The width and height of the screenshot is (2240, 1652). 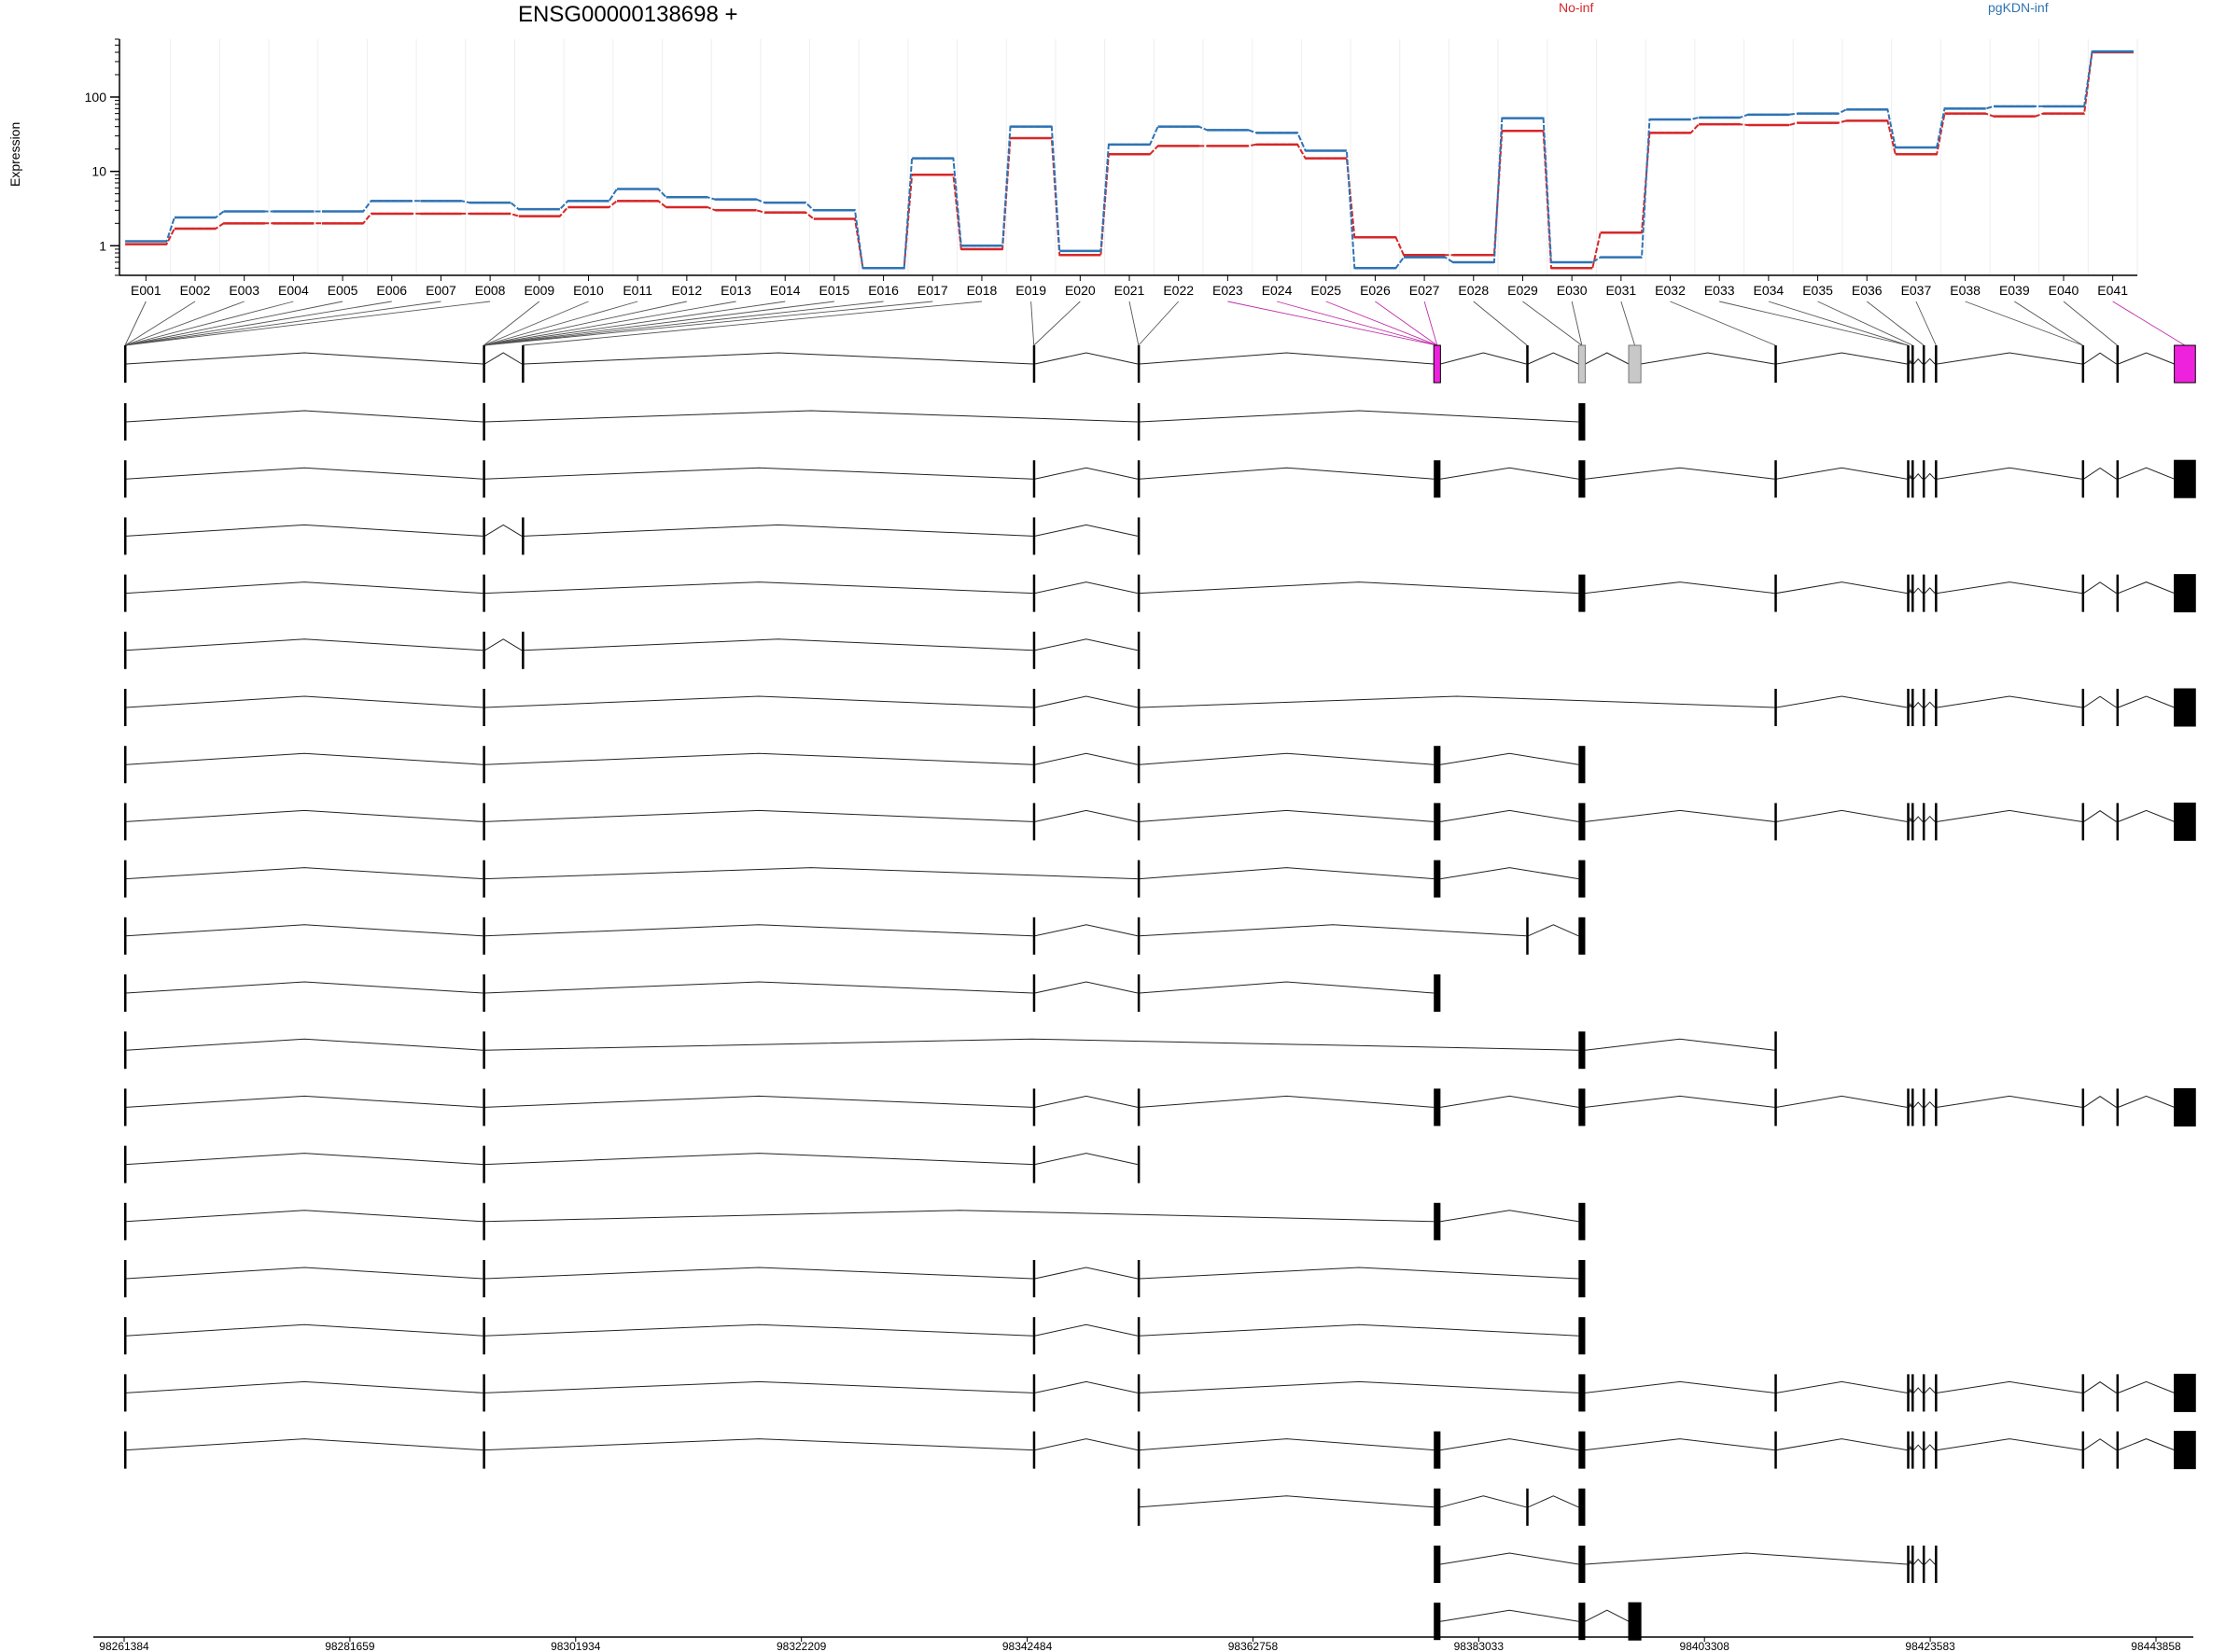 What do you see at coordinates (343, 290) in the screenshot?
I see `x-tick-label: E005` at bounding box center [343, 290].